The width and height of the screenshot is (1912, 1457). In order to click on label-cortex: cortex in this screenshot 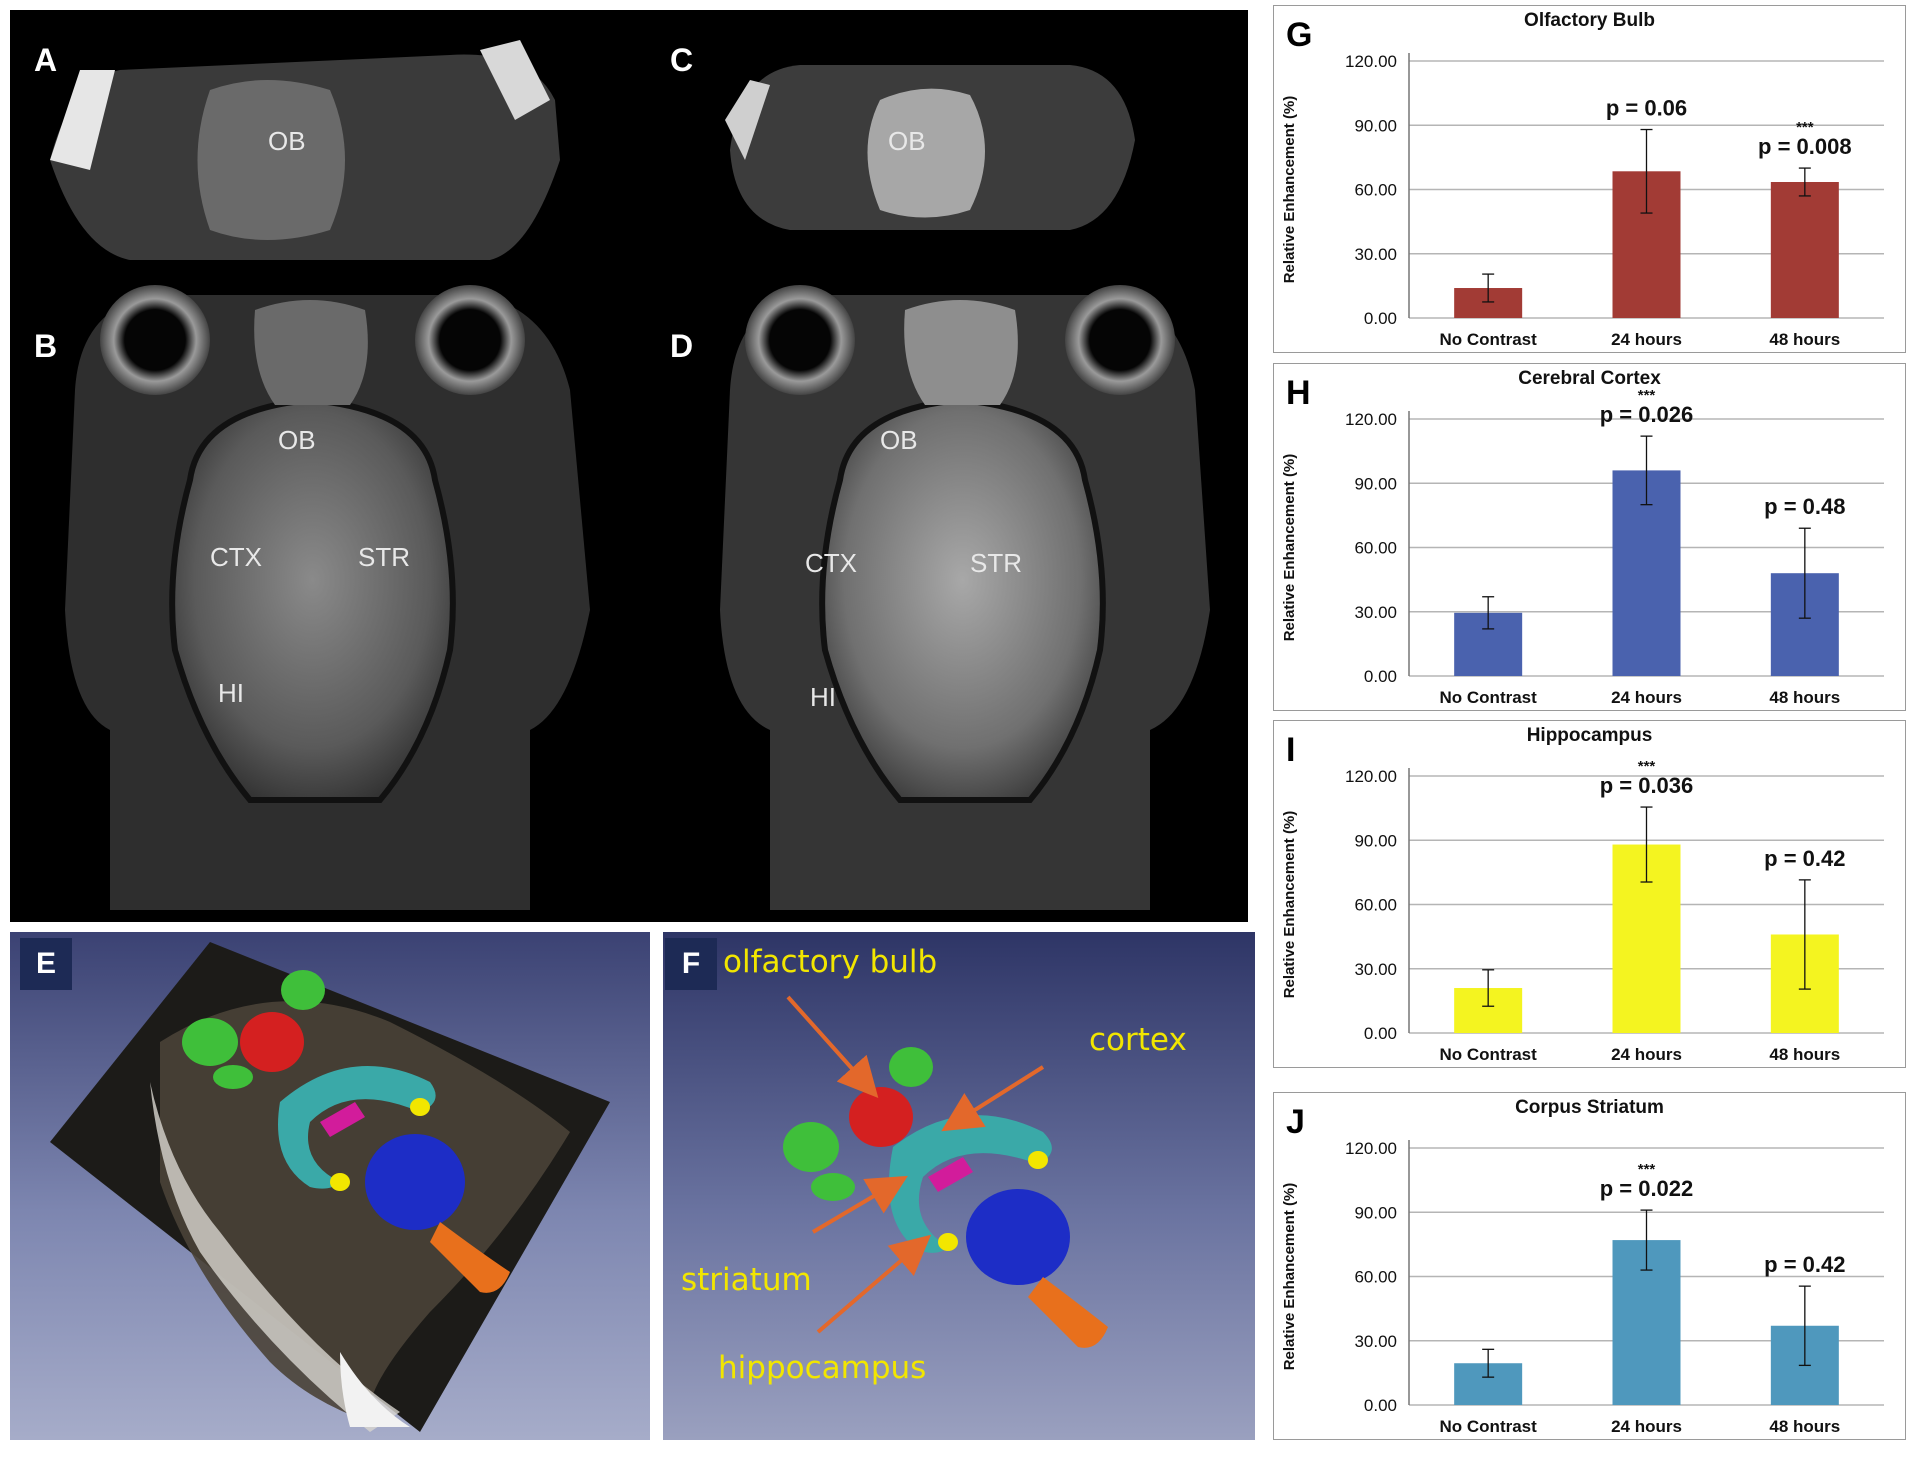, I will do `click(1138, 1040)`.